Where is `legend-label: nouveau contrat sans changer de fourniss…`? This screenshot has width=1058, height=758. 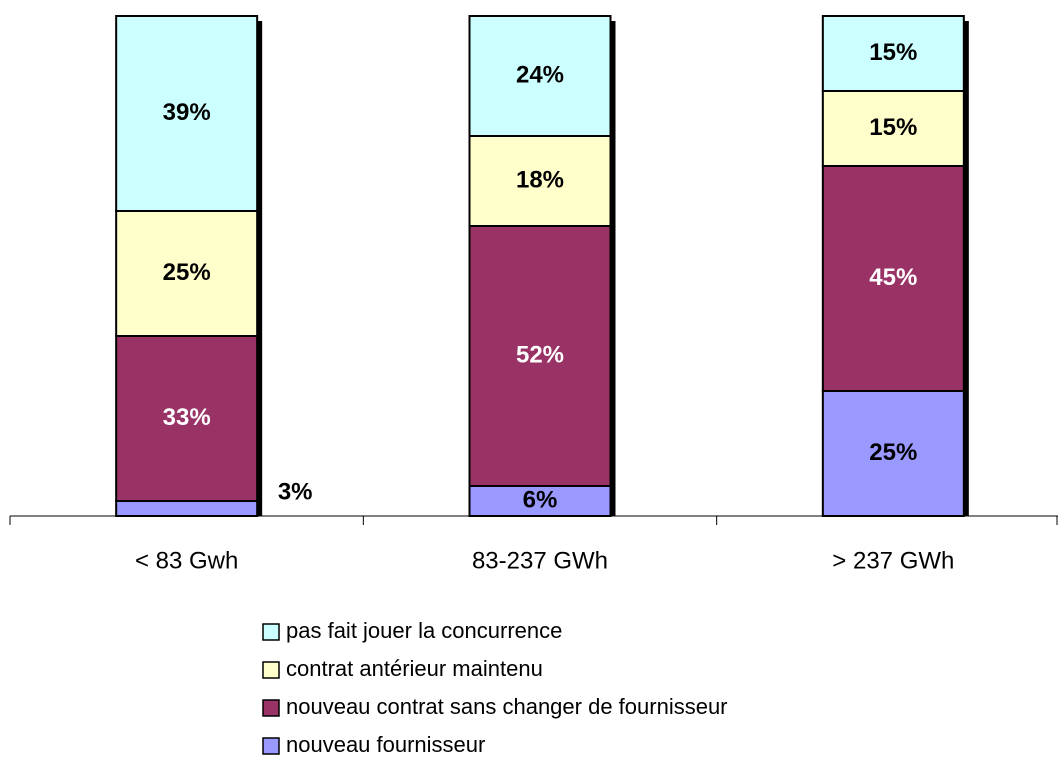
legend-label: nouveau contrat sans changer de fourniss… is located at coordinates (507, 706).